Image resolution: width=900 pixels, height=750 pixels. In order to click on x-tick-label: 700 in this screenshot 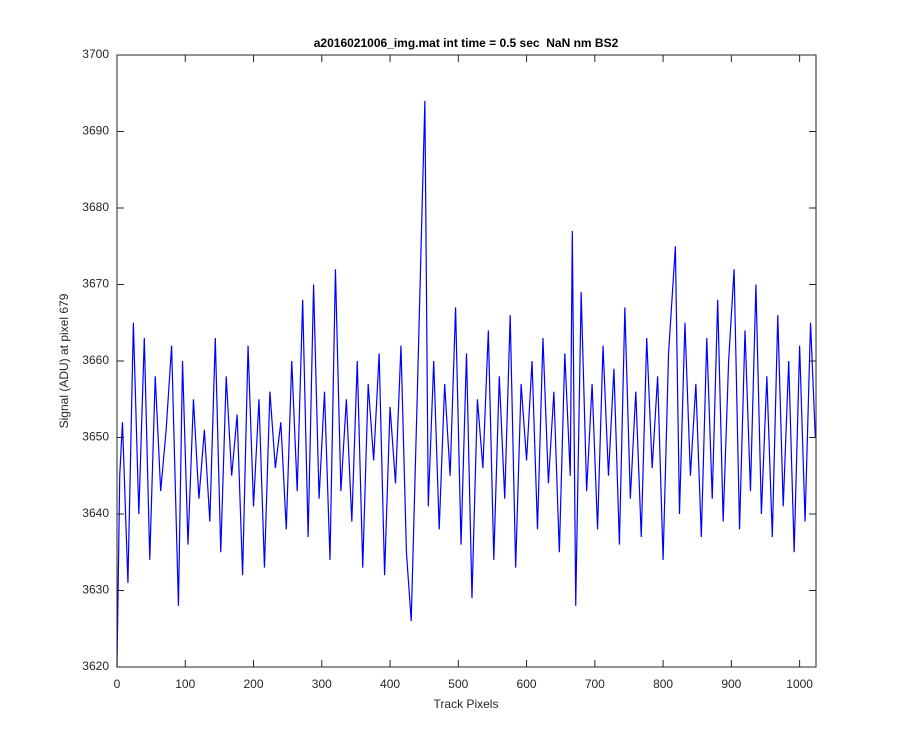, I will do `click(595, 684)`.